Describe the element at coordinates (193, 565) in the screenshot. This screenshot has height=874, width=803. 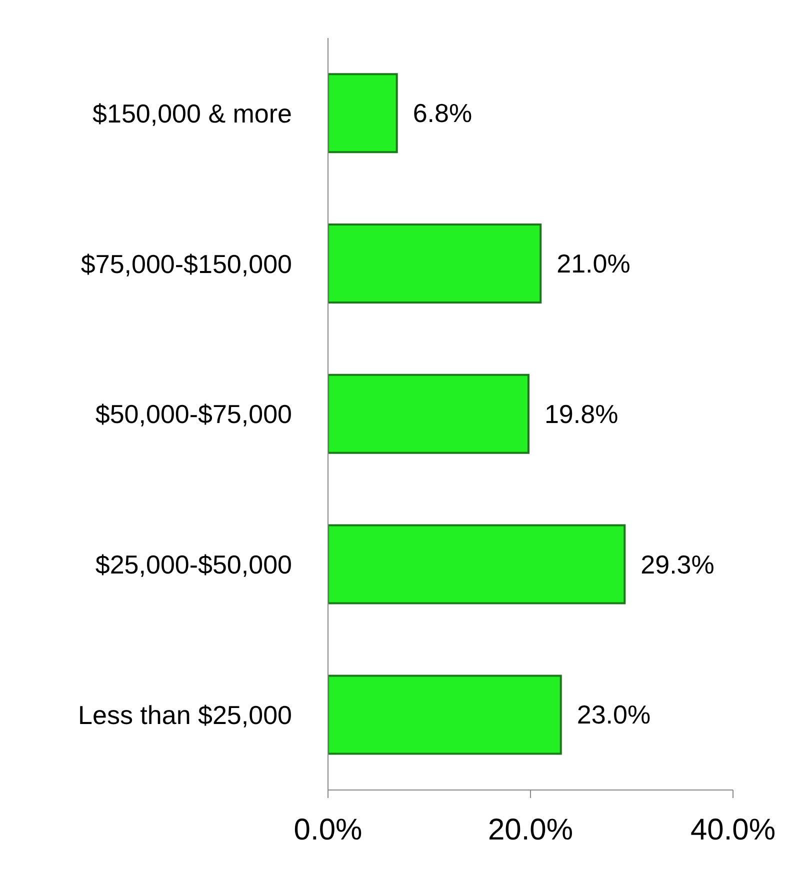
I see `y-tick-label: $25,000-$50,000` at that location.